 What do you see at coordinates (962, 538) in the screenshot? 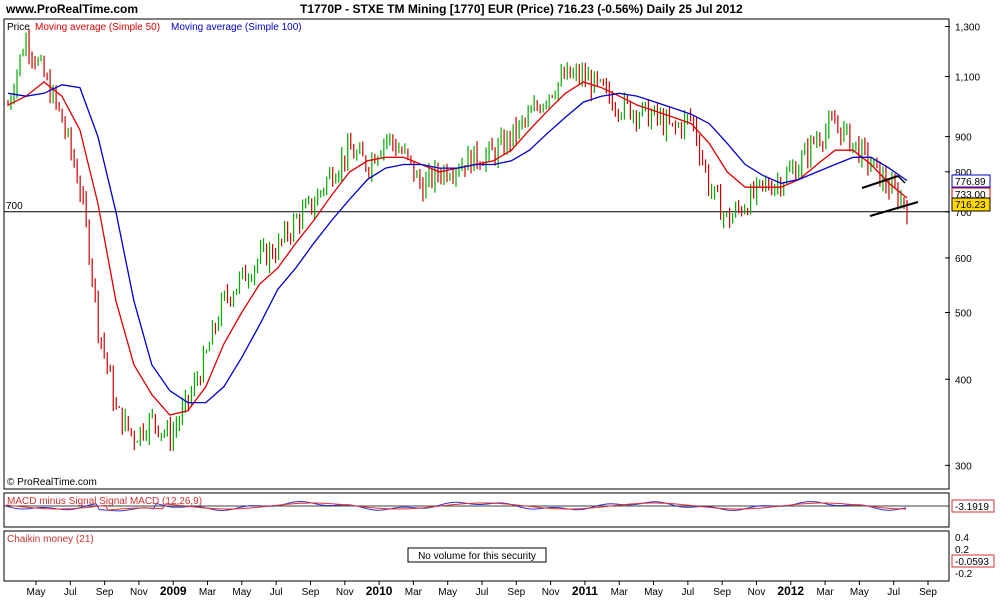
I see `chaikin-tick-1: 0.4` at bounding box center [962, 538].